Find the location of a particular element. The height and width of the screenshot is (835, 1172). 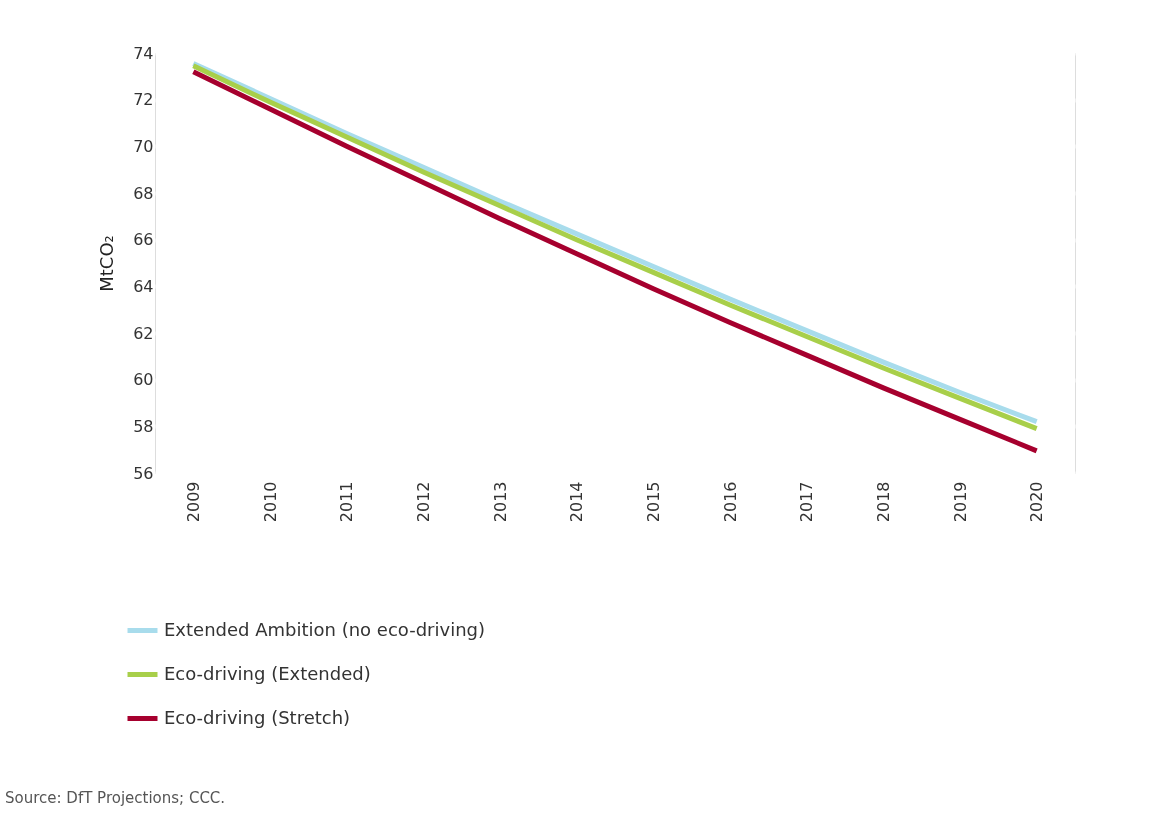

x-tick-label: 2014 is located at coordinates (577, 502).